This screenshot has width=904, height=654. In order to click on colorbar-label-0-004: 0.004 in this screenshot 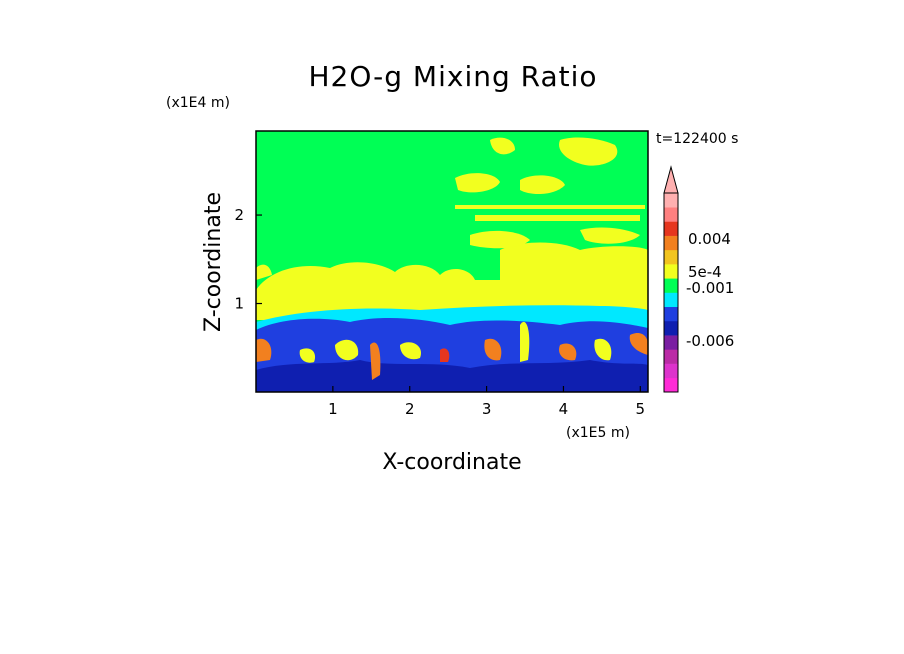, I will do `click(709, 239)`.